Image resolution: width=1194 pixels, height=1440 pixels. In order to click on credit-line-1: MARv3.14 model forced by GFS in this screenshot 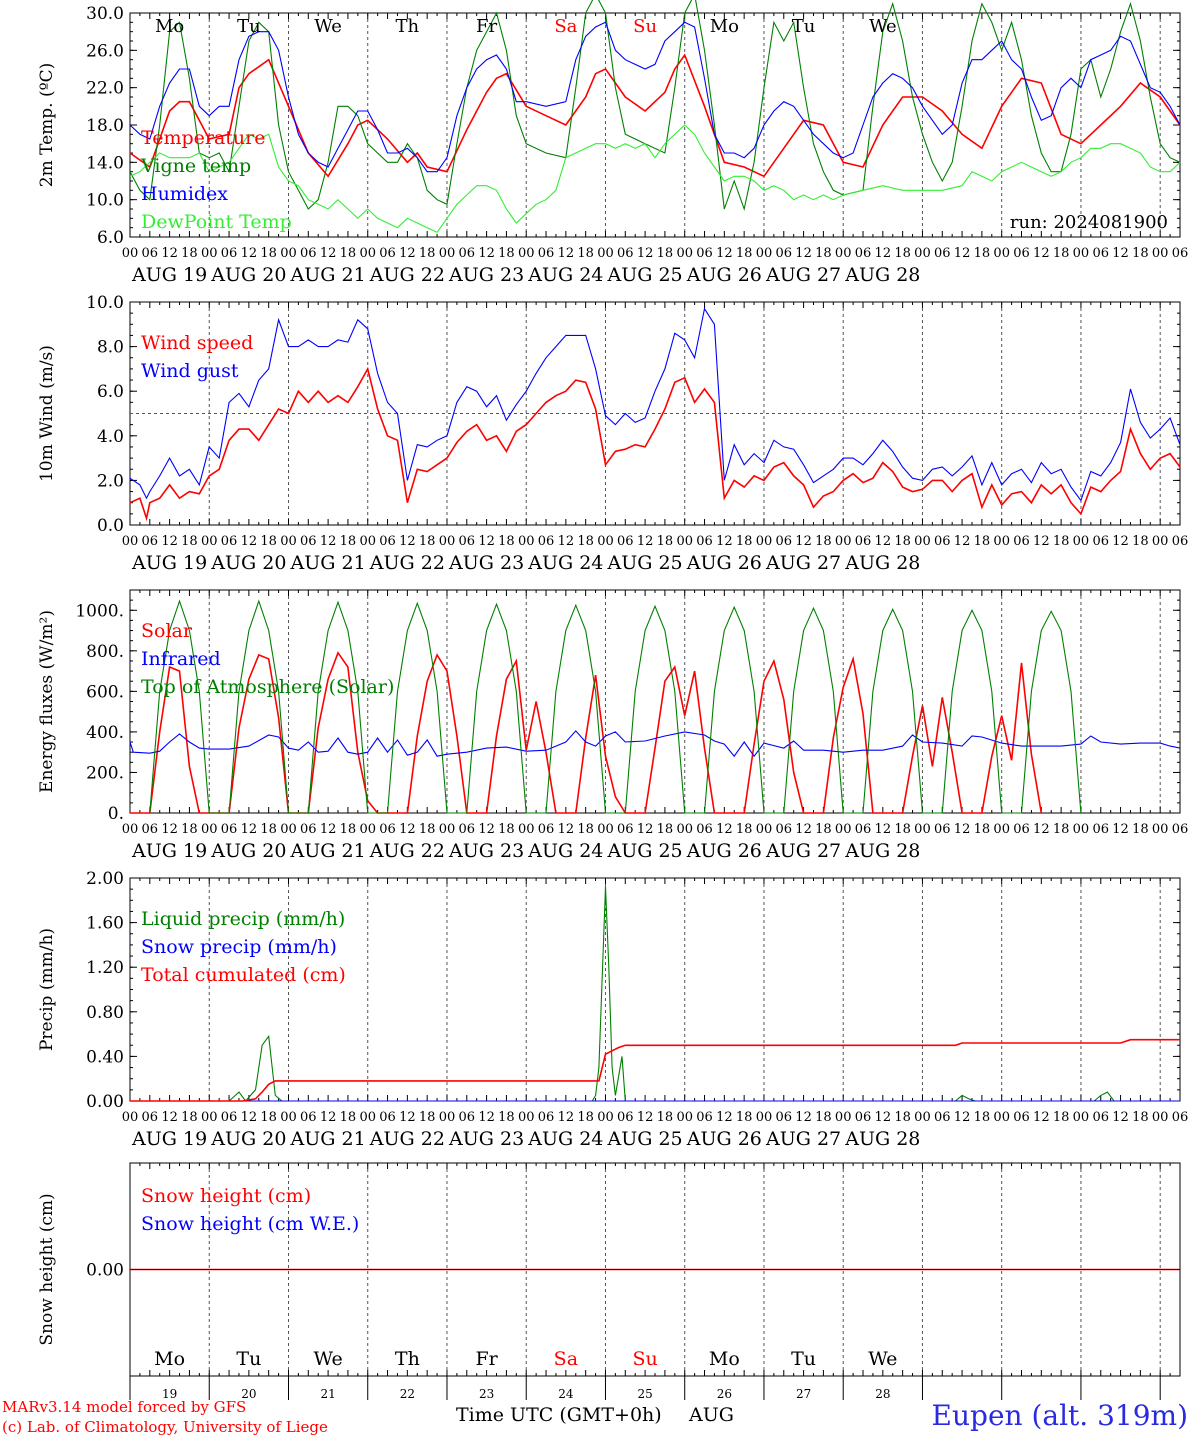, I will do `click(124, 1407)`.